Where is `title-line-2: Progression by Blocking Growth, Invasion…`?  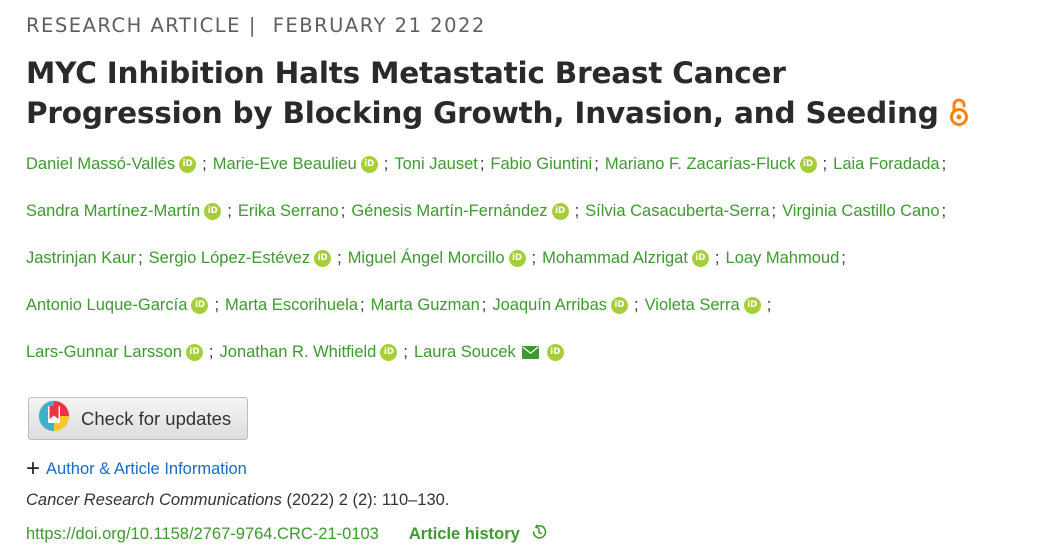 title-line-2: Progression by Blocking Growth, Invasion… is located at coordinates (482, 113).